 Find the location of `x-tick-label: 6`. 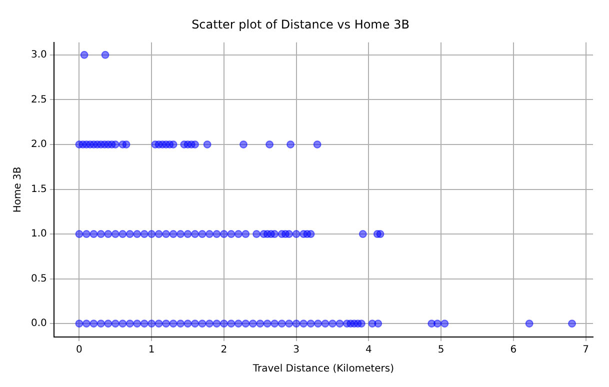

x-tick-label: 6 is located at coordinates (513, 350).